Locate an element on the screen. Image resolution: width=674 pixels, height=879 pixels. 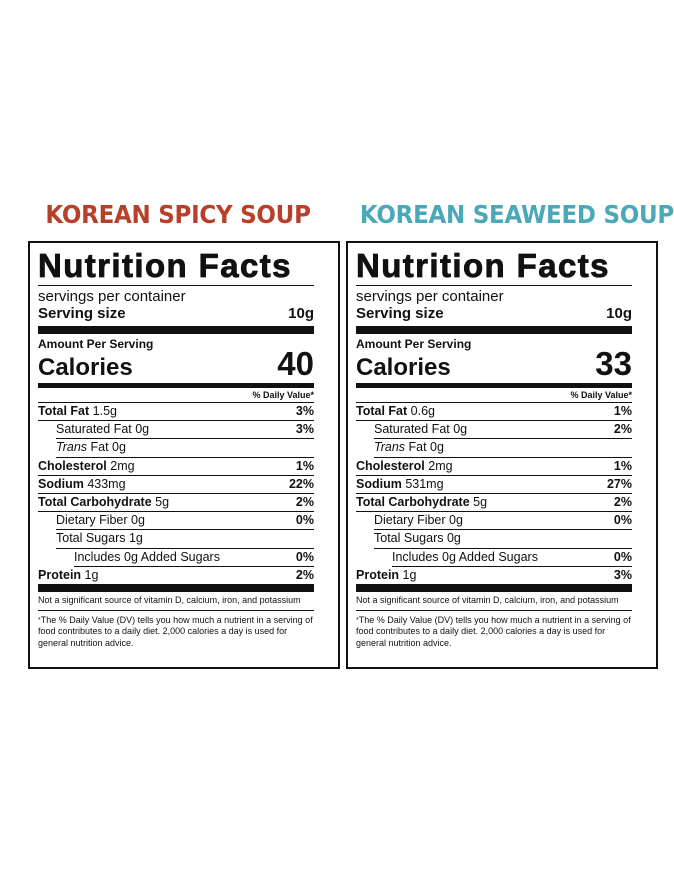
total-fat-row: Total Fat 0.6g 1% is located at coordinates (494, 412).